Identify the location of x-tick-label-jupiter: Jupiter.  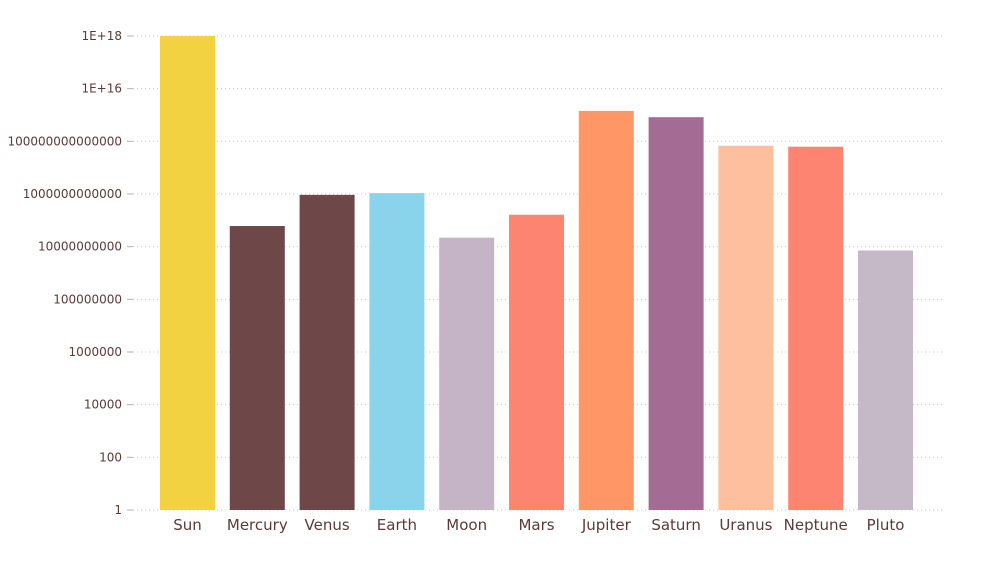
(606, 525).